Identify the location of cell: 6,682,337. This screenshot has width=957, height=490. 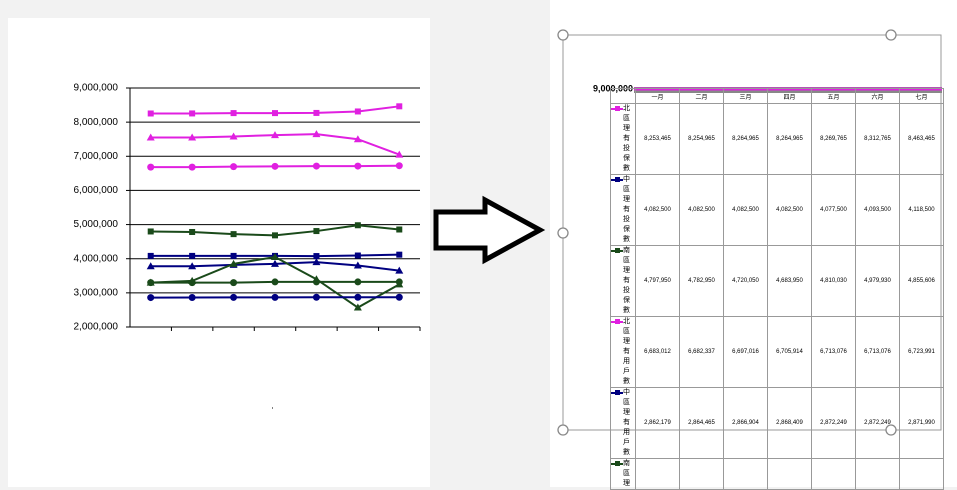
(702, 352).